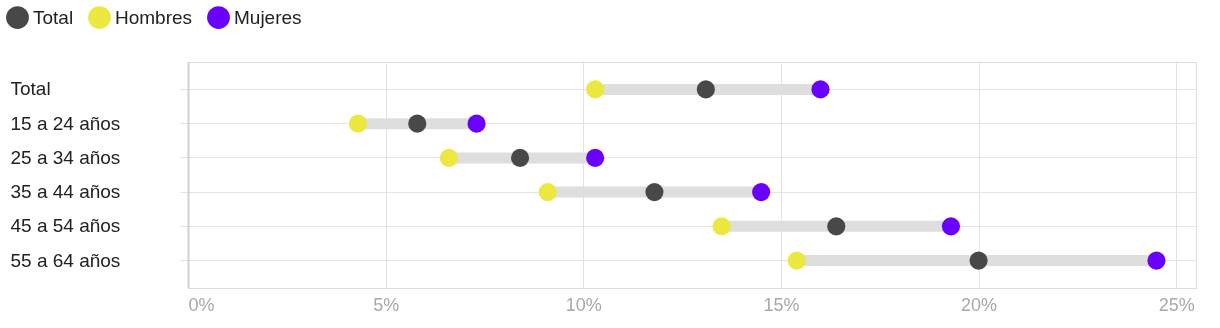 This screenshot has width=1220, height=328. Describe the element at coordinates (979, 304) in the screenshot. I see `x-tick-label: 20%` at that location.